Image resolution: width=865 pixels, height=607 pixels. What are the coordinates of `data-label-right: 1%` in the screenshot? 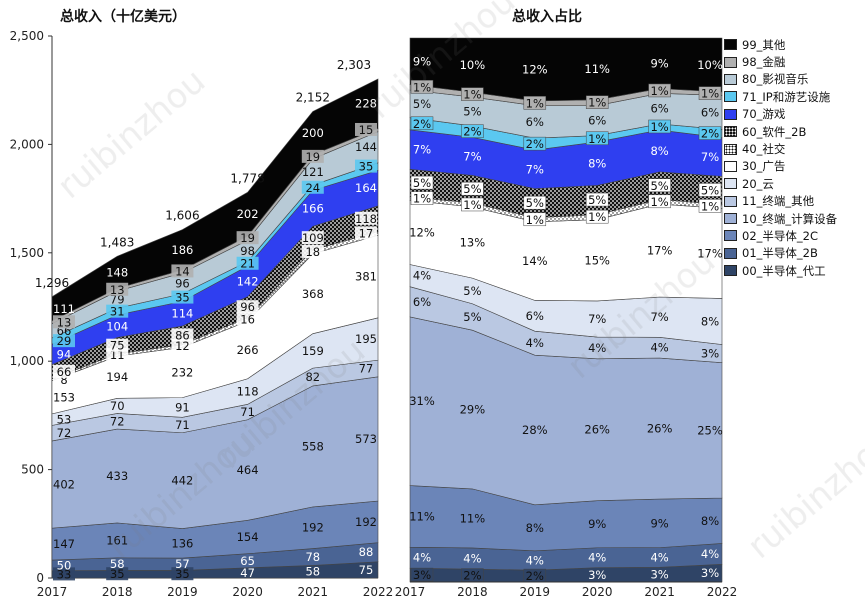 It's located at (597, 102).